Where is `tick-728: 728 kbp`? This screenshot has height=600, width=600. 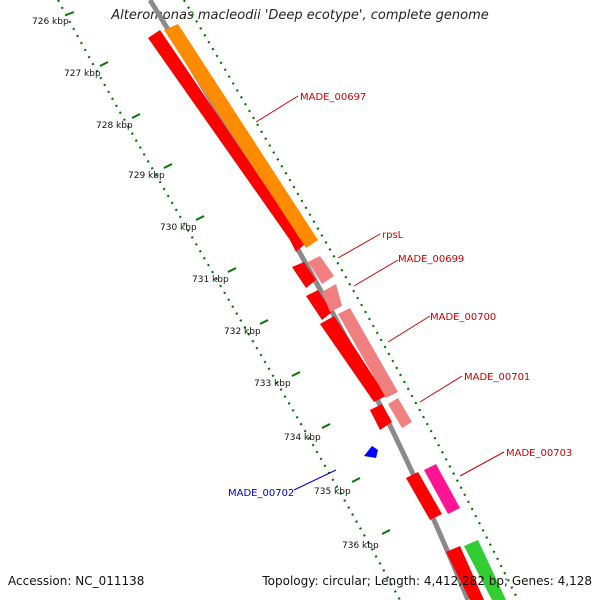 tick-728: 728 kbp is located at coordinates (118, 122).